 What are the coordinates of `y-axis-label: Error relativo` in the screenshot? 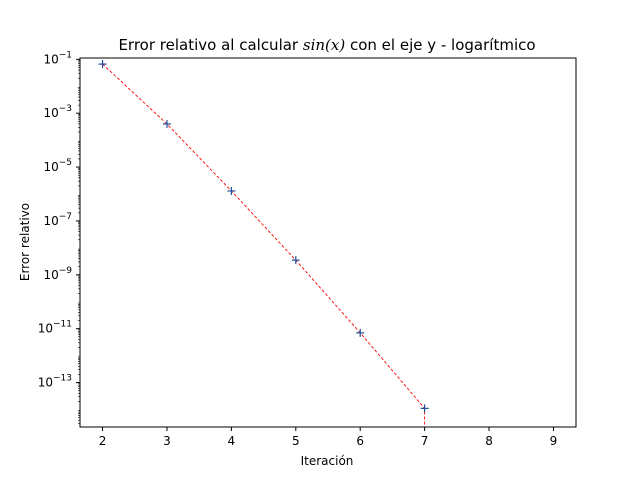 It's located at (25, 242).